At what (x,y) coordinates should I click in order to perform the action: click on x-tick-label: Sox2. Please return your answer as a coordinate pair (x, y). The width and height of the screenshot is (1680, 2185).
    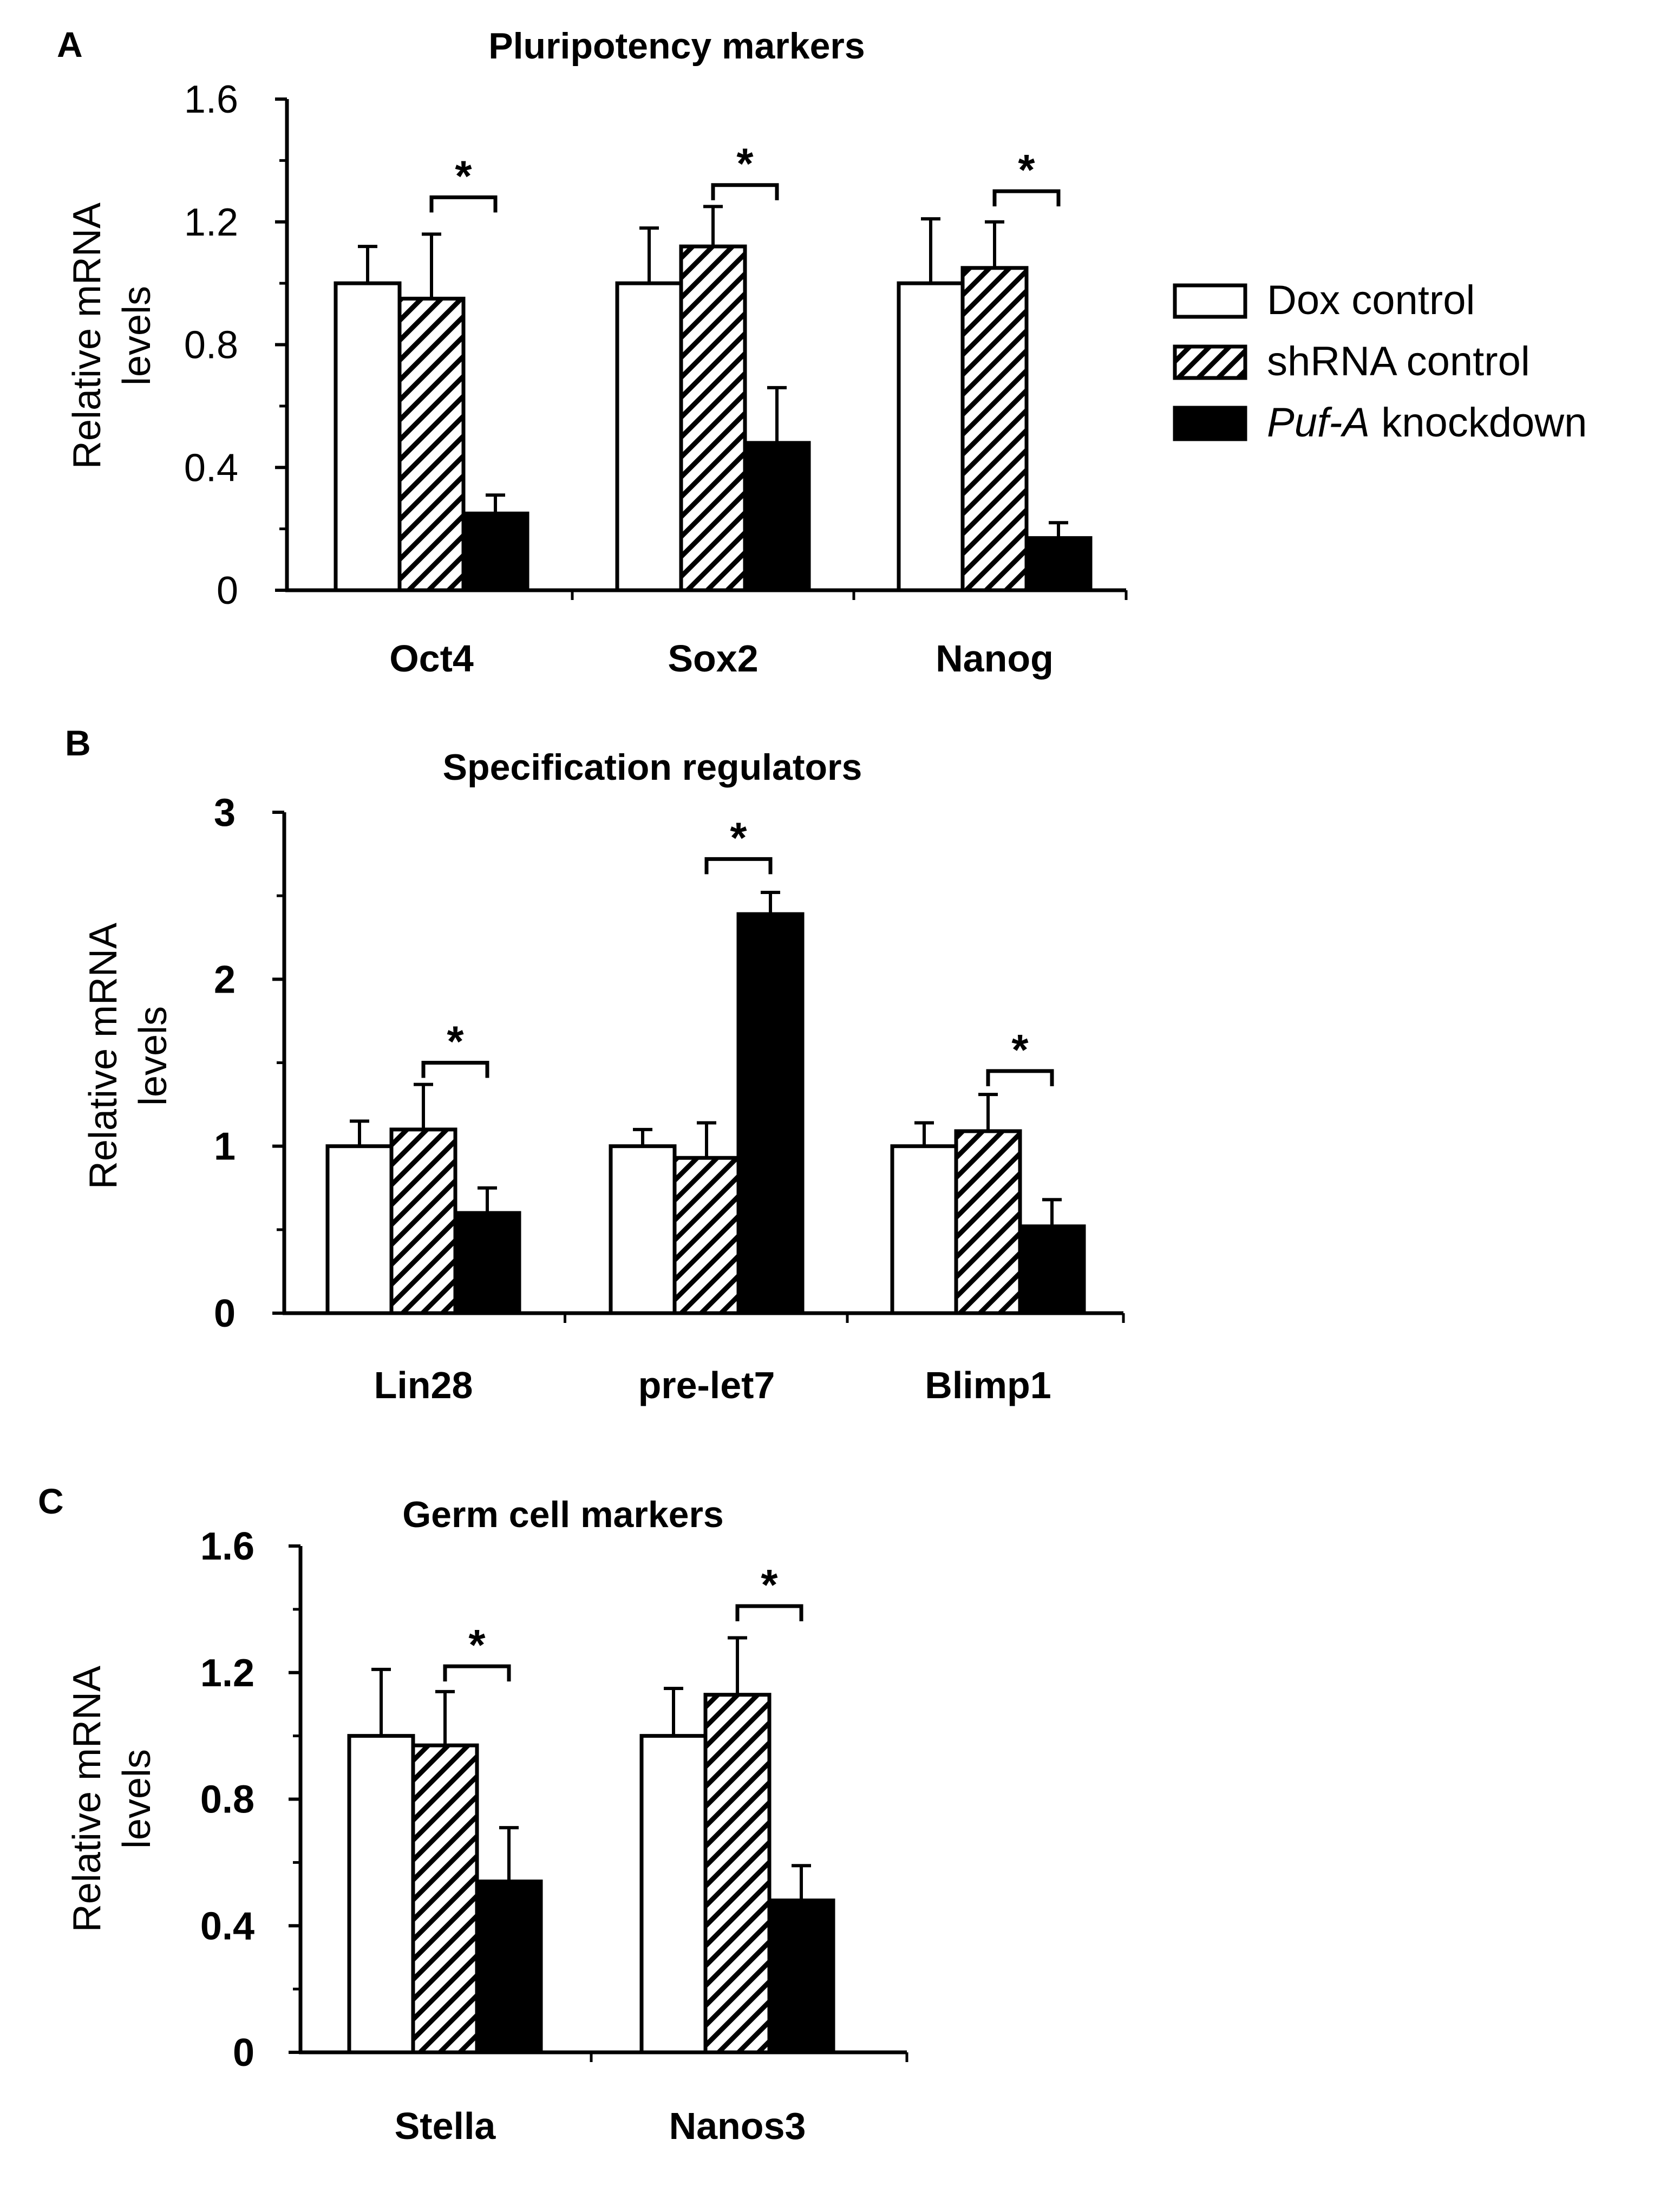
    Looking at the image, I should click on (713, 658).